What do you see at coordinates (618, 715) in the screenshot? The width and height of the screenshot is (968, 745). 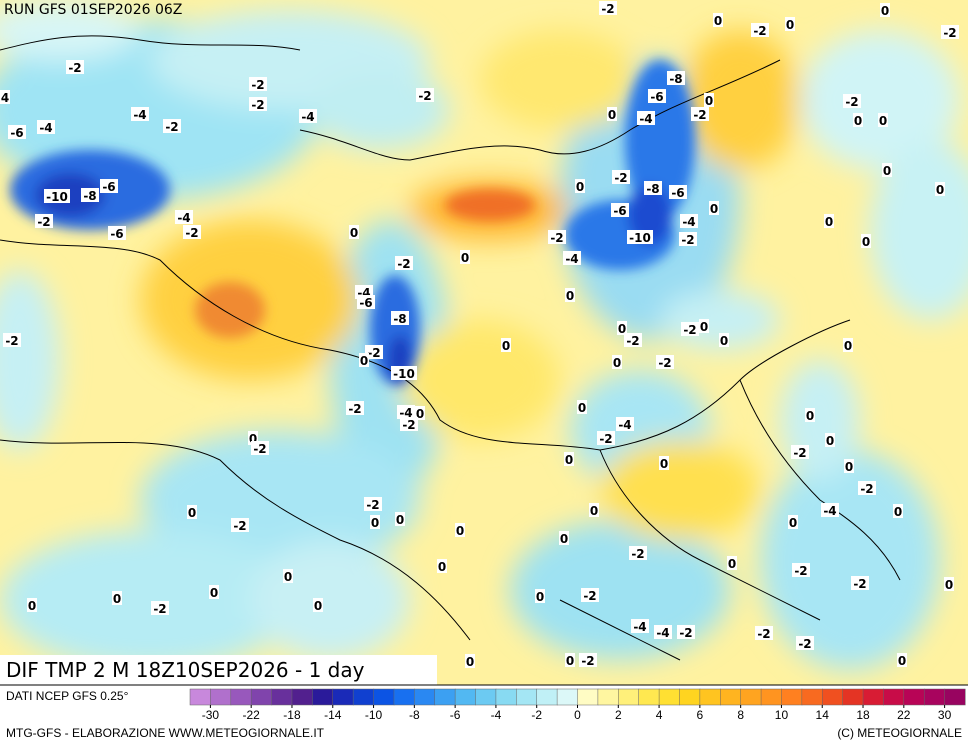 I see `scale-tick-label: 2` at bounding box center [618, 715].